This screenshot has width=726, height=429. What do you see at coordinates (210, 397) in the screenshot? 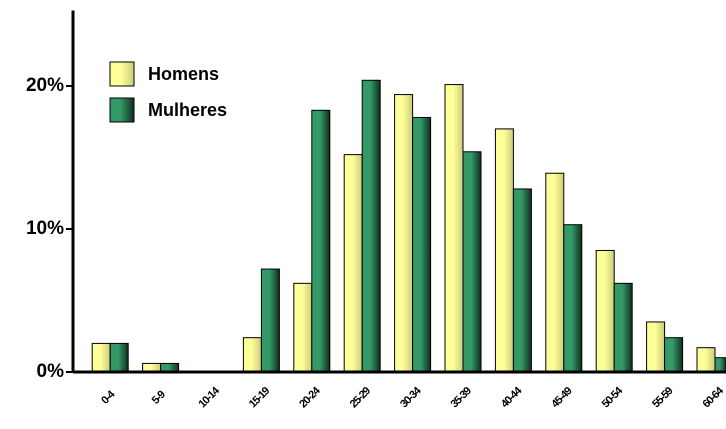
I see `x-tick-label: 10-14` at bounding box center [210, 397].